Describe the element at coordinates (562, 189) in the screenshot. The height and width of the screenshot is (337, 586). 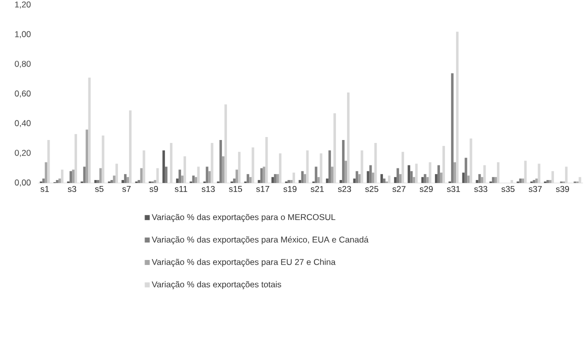
I see `x-tick-label: s39` at that location.